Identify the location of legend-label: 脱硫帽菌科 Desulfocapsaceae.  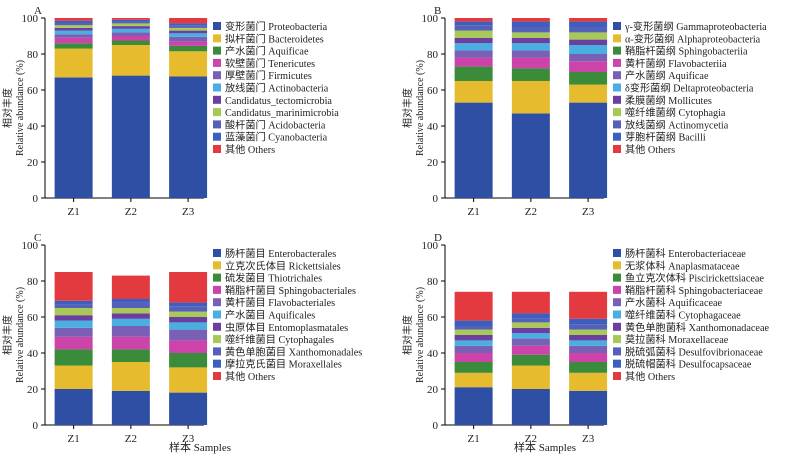
(688, 364).